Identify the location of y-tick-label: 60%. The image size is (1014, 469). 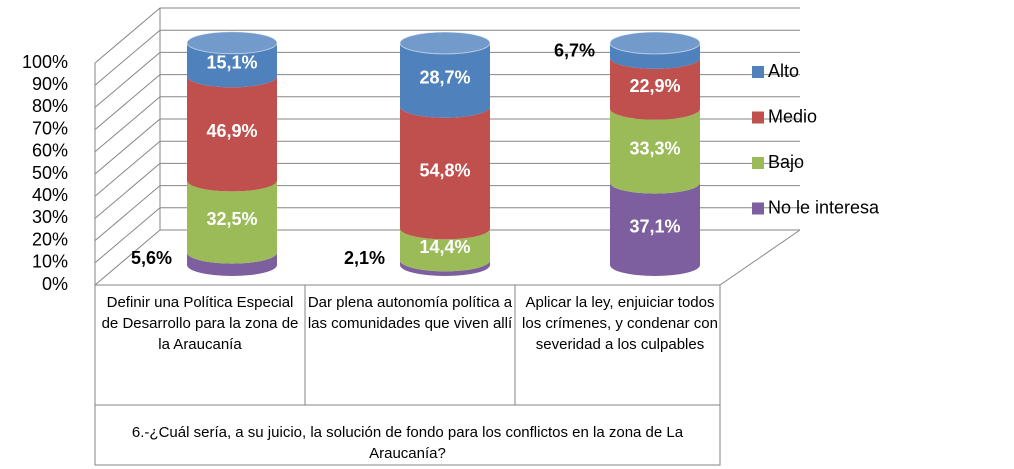
(50, 151).